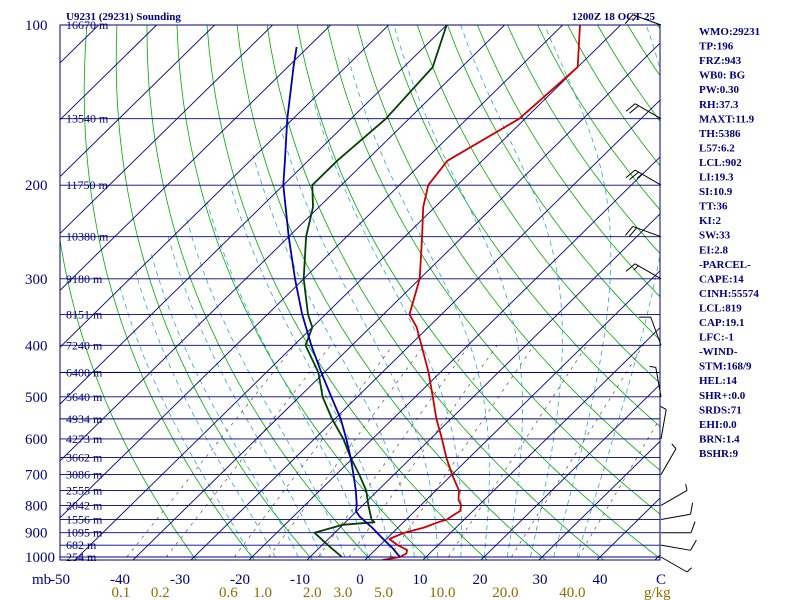  Describe the element at coordinates (180, 580) in the screenshot. I see `temperature-tick-label: -30` at that location.